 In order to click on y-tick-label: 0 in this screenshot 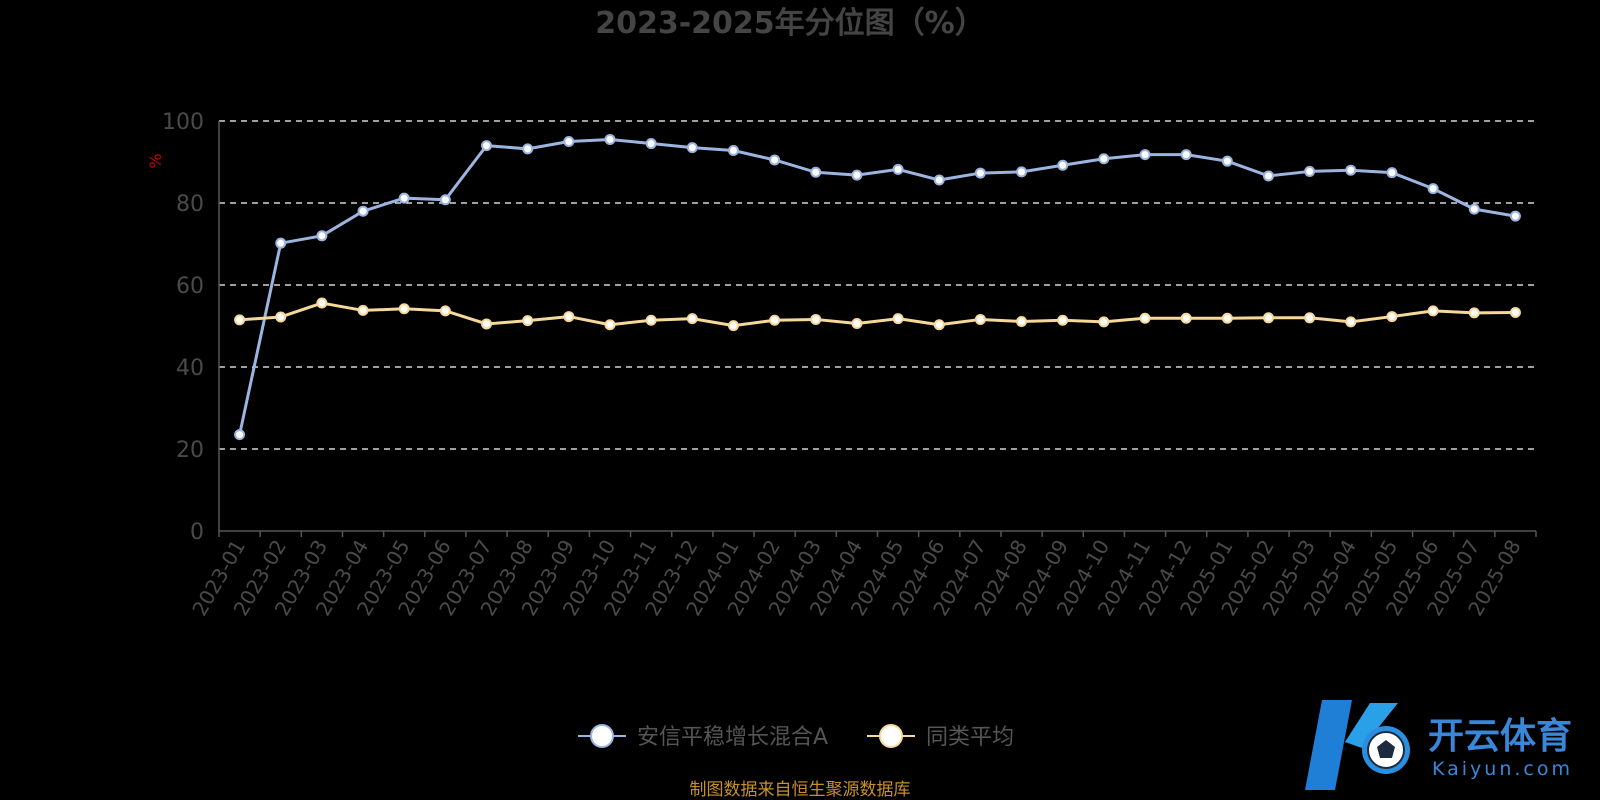, I will do `click(197, 532)`.